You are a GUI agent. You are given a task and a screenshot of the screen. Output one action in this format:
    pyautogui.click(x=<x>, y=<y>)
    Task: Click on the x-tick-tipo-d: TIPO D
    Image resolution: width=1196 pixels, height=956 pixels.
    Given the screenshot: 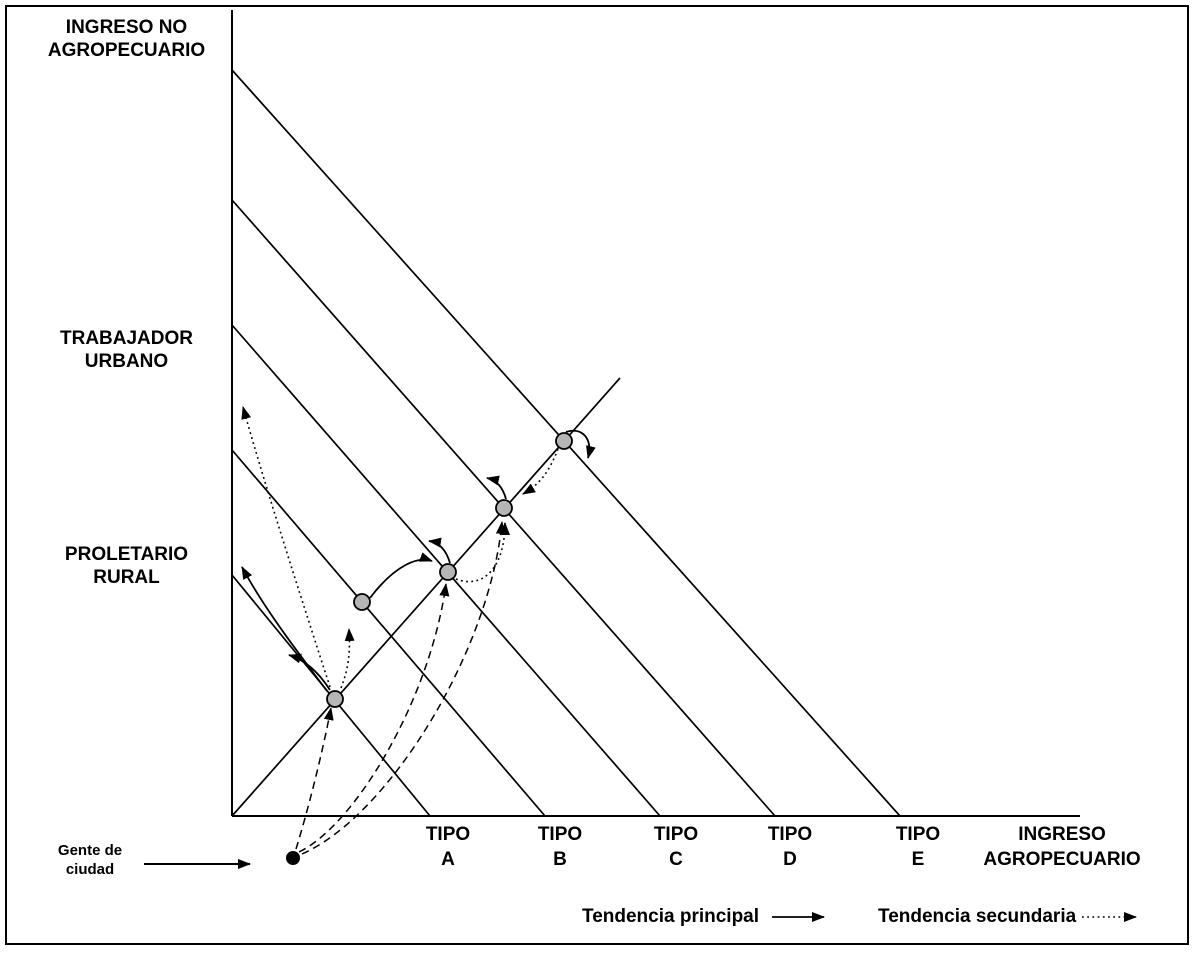 What is the action you would take?
    pyautogui.click(x=790, y=847)
    